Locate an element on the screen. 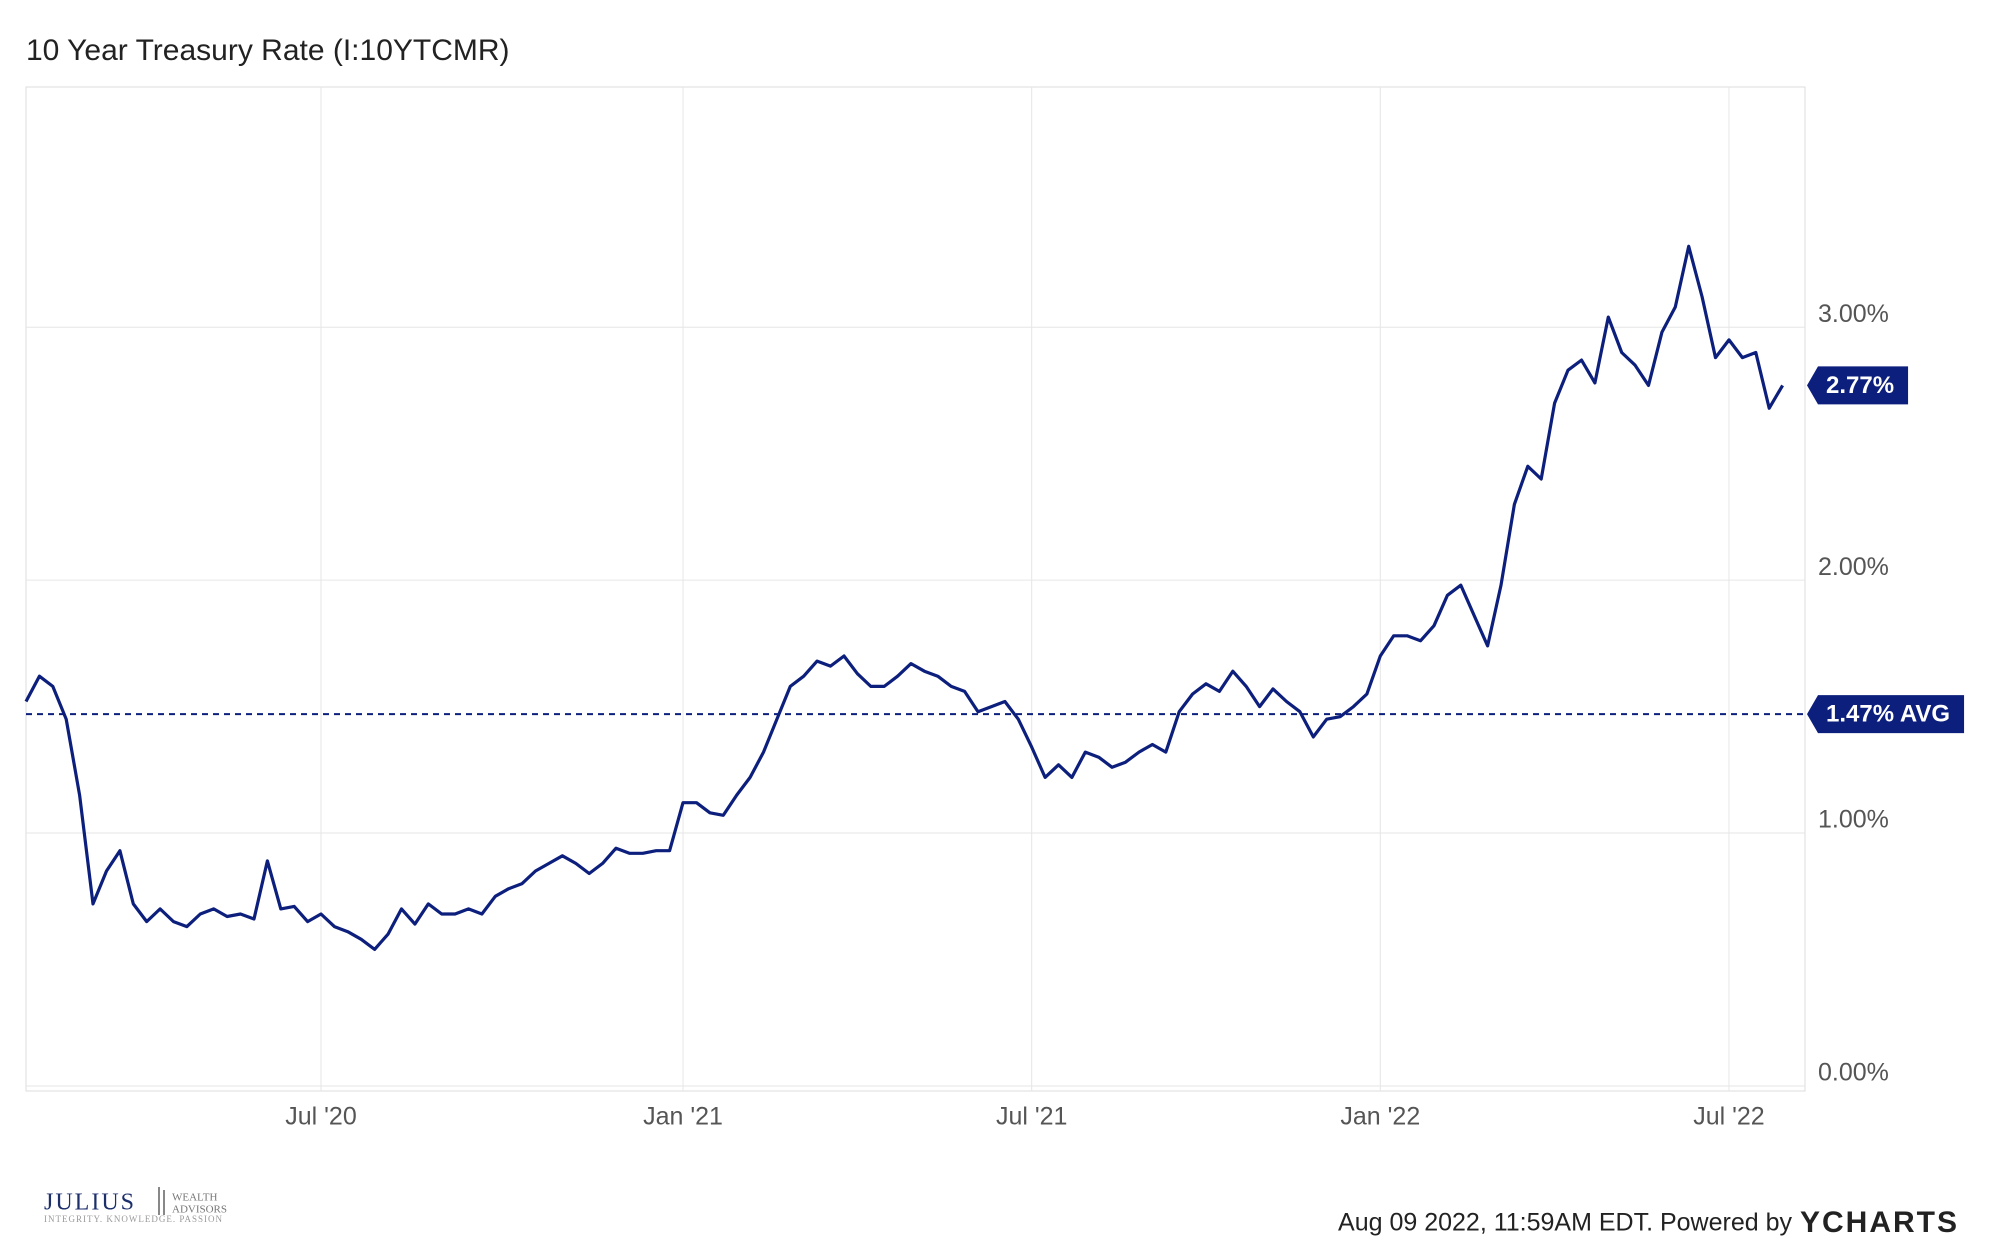 This screenshot has width=2000, height=1253. y-tick-label: 0.00% is located at coordinates (1853, 1073).